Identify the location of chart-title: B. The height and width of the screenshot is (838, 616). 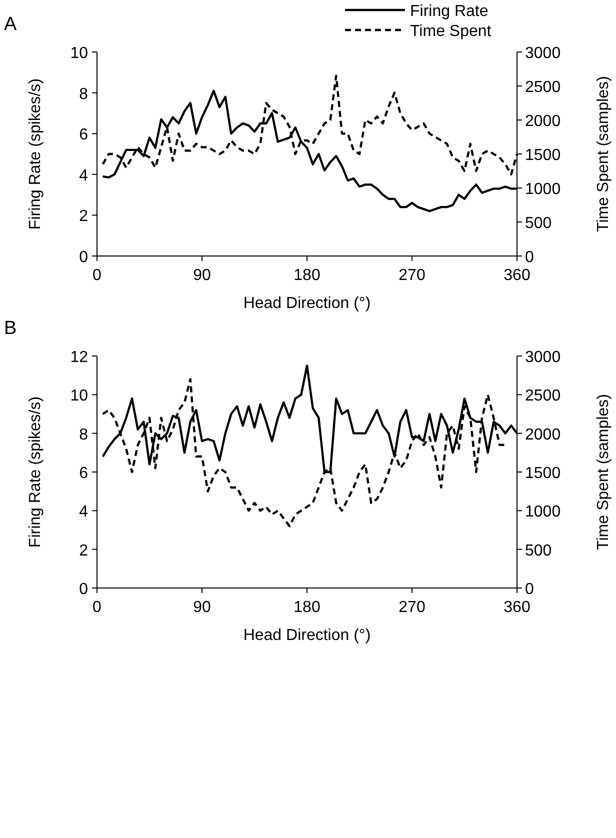
(10, 328).